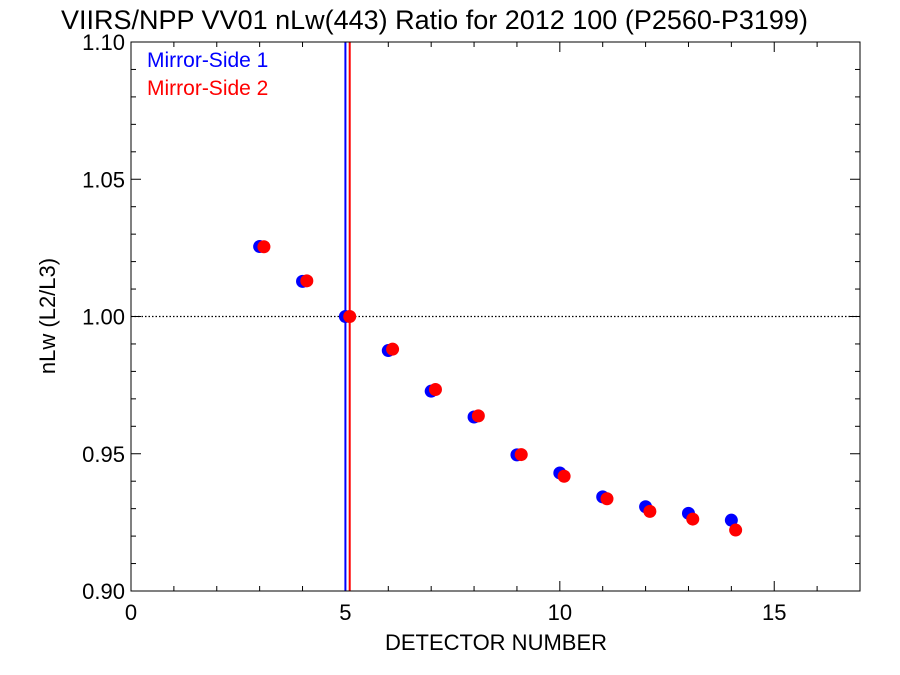  I want to click on y-tick-label: 0.95, so click(103, 454).